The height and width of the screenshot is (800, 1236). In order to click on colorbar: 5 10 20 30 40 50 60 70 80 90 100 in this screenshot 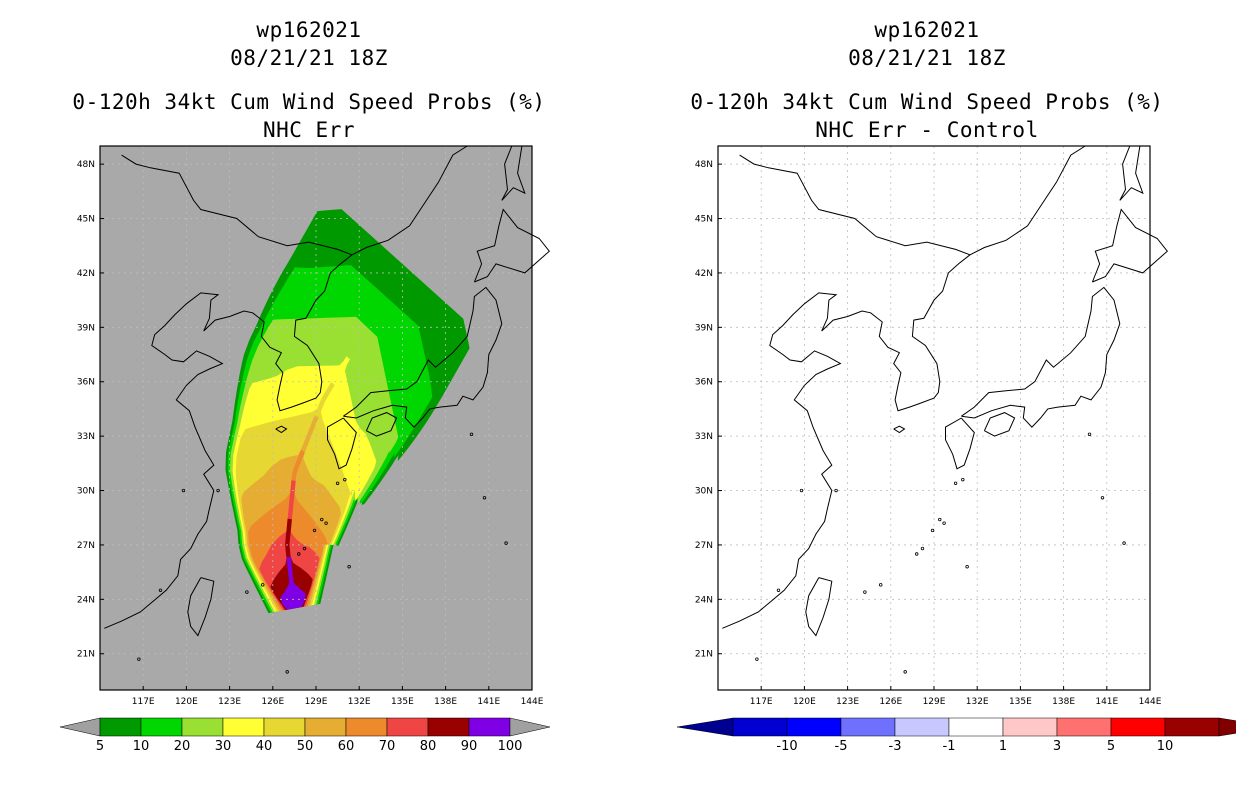, I will do `click(305, 735)`.